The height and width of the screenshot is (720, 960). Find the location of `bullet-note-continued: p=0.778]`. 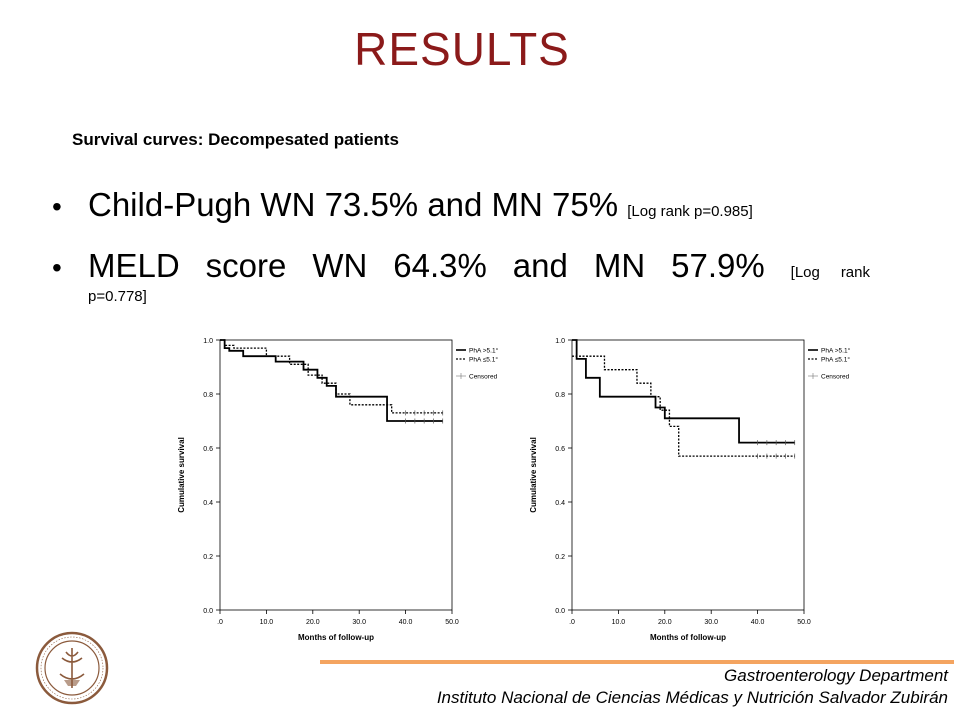

bullet-note-continued: p=0.778] is located at coordinates (117, 296).